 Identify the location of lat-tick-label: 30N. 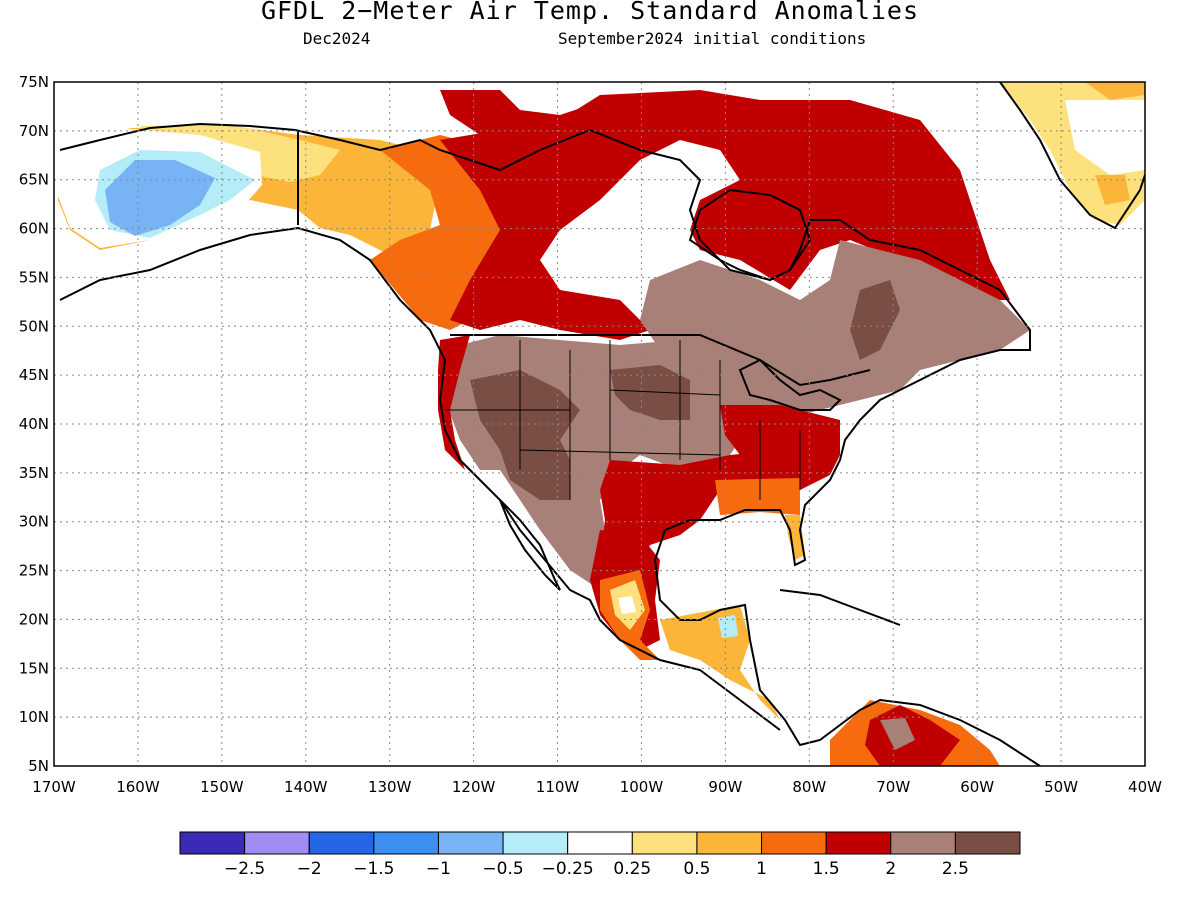
(34, 522).